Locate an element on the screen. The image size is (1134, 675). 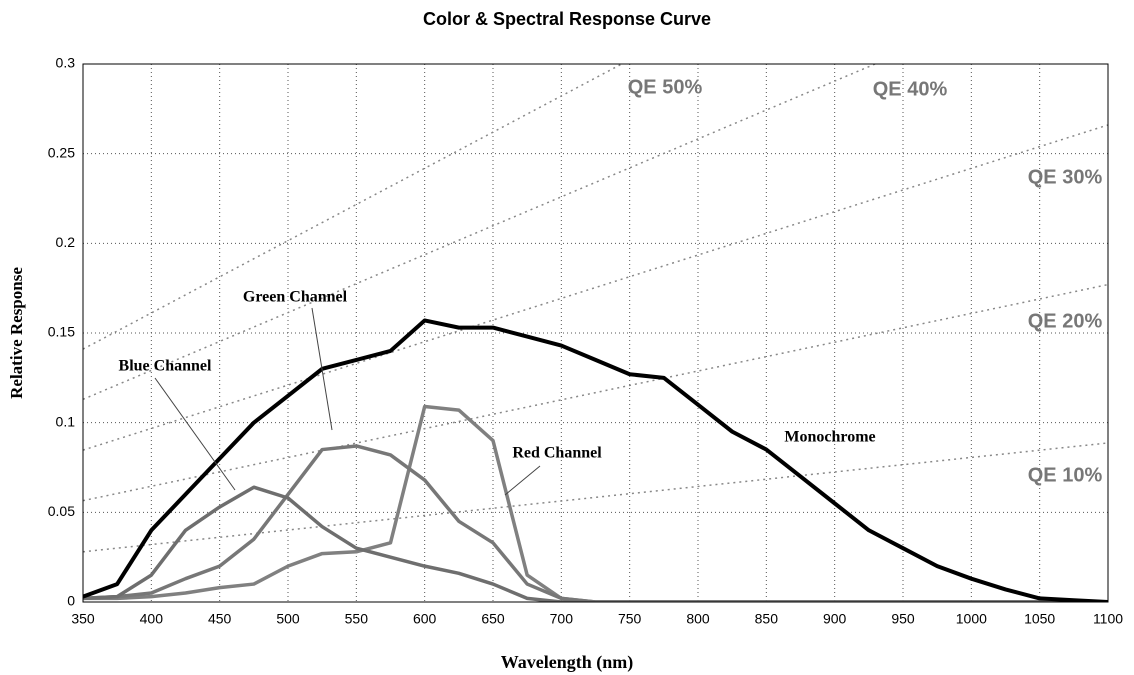
series-label: Green Channel is located at coordinates (295, 297).